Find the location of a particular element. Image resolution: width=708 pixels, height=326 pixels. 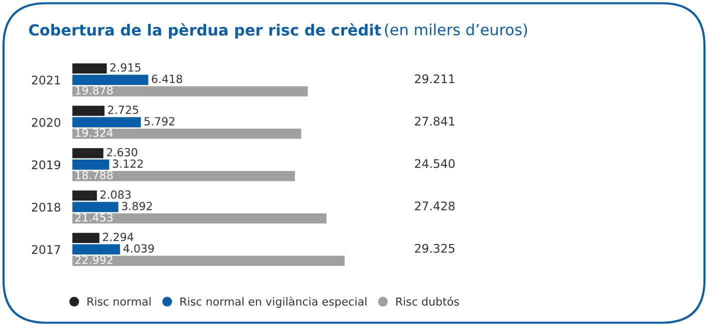

data-label: 6.418 is located at coordinates (167, 79).